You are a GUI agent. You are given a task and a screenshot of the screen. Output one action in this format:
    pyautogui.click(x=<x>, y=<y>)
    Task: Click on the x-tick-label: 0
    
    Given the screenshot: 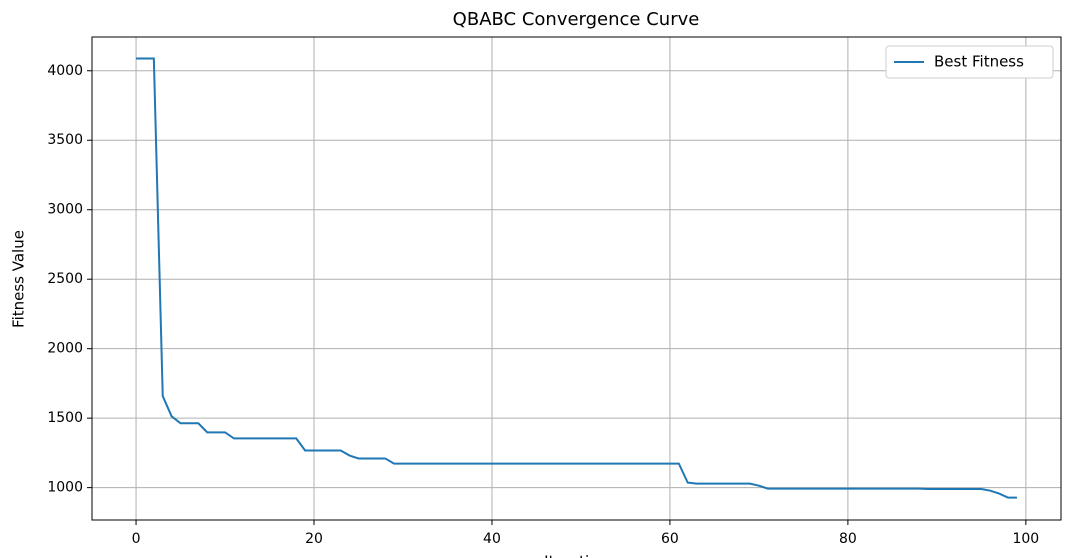 What is the action you would take?
    pyautogui.click(x=136, y=539)
    